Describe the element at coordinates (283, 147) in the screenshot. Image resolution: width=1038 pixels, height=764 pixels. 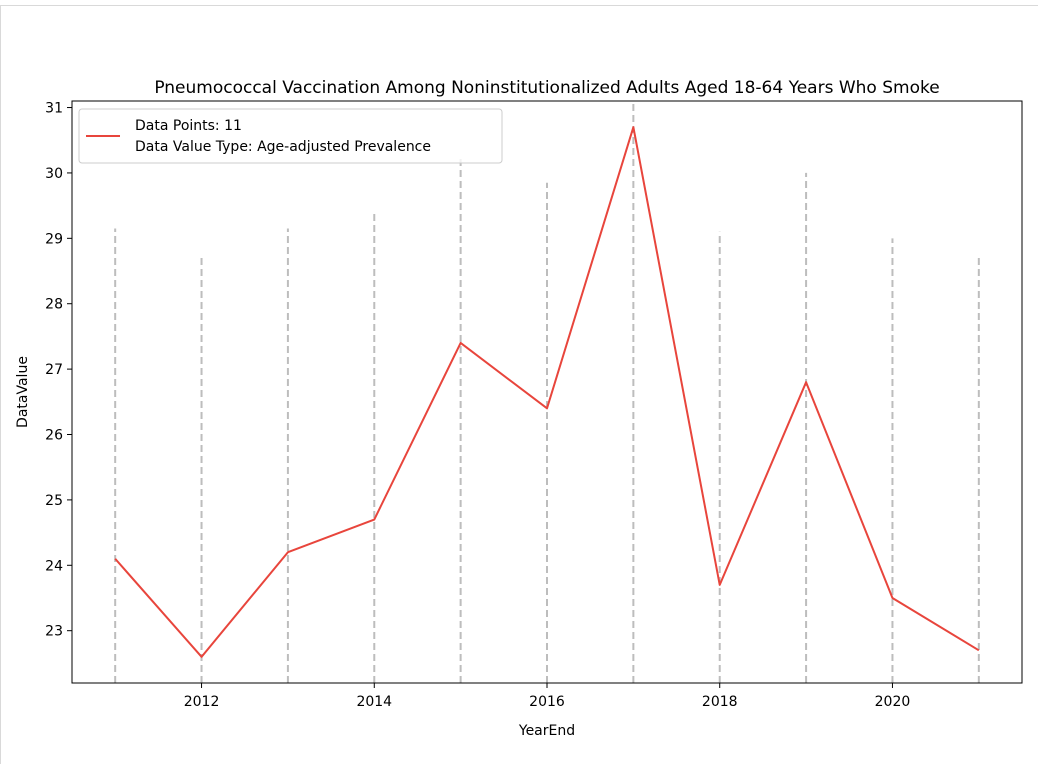
I see `legend-entry-value-type: Data Value Type: Age-adjusted Prevalence` at that location.